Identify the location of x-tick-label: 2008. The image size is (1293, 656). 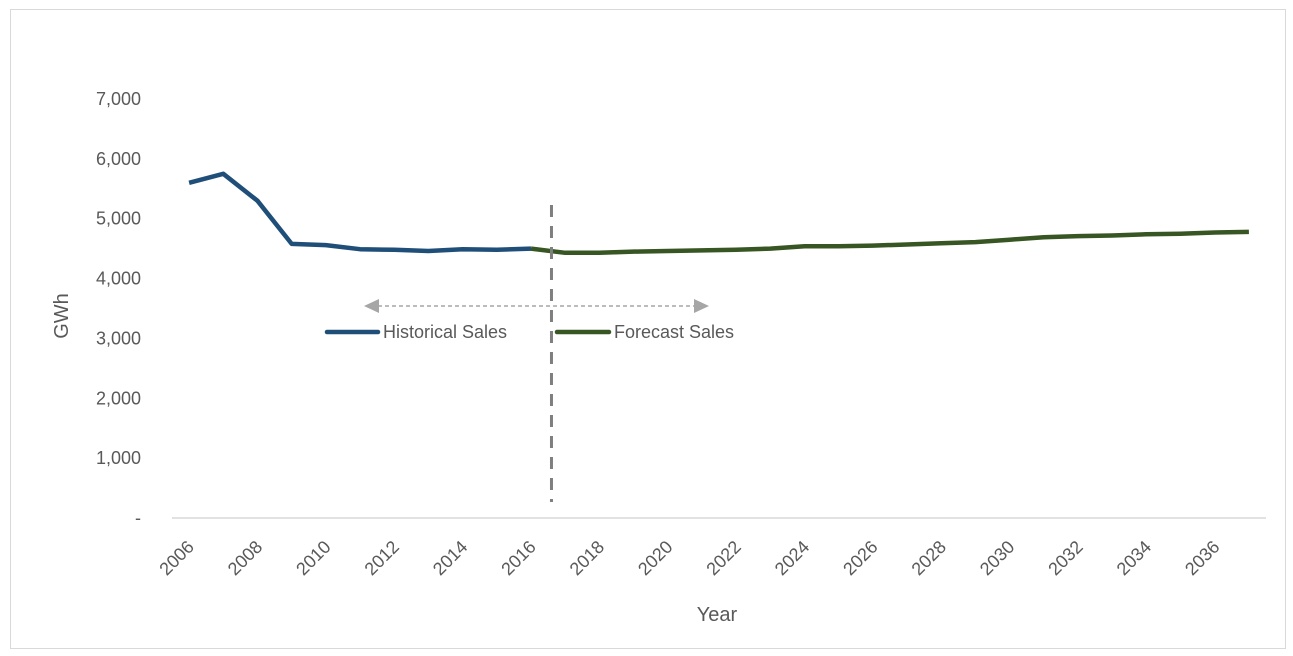
(245, 558).